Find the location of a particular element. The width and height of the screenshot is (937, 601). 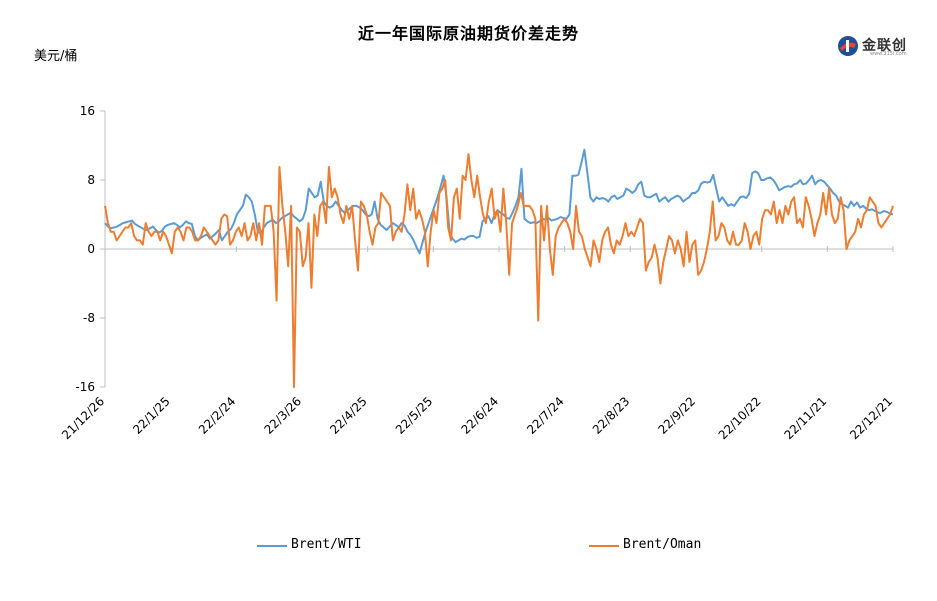

legend-label-brent-oman: Brent/Oman is located at coordinates (662, 544).